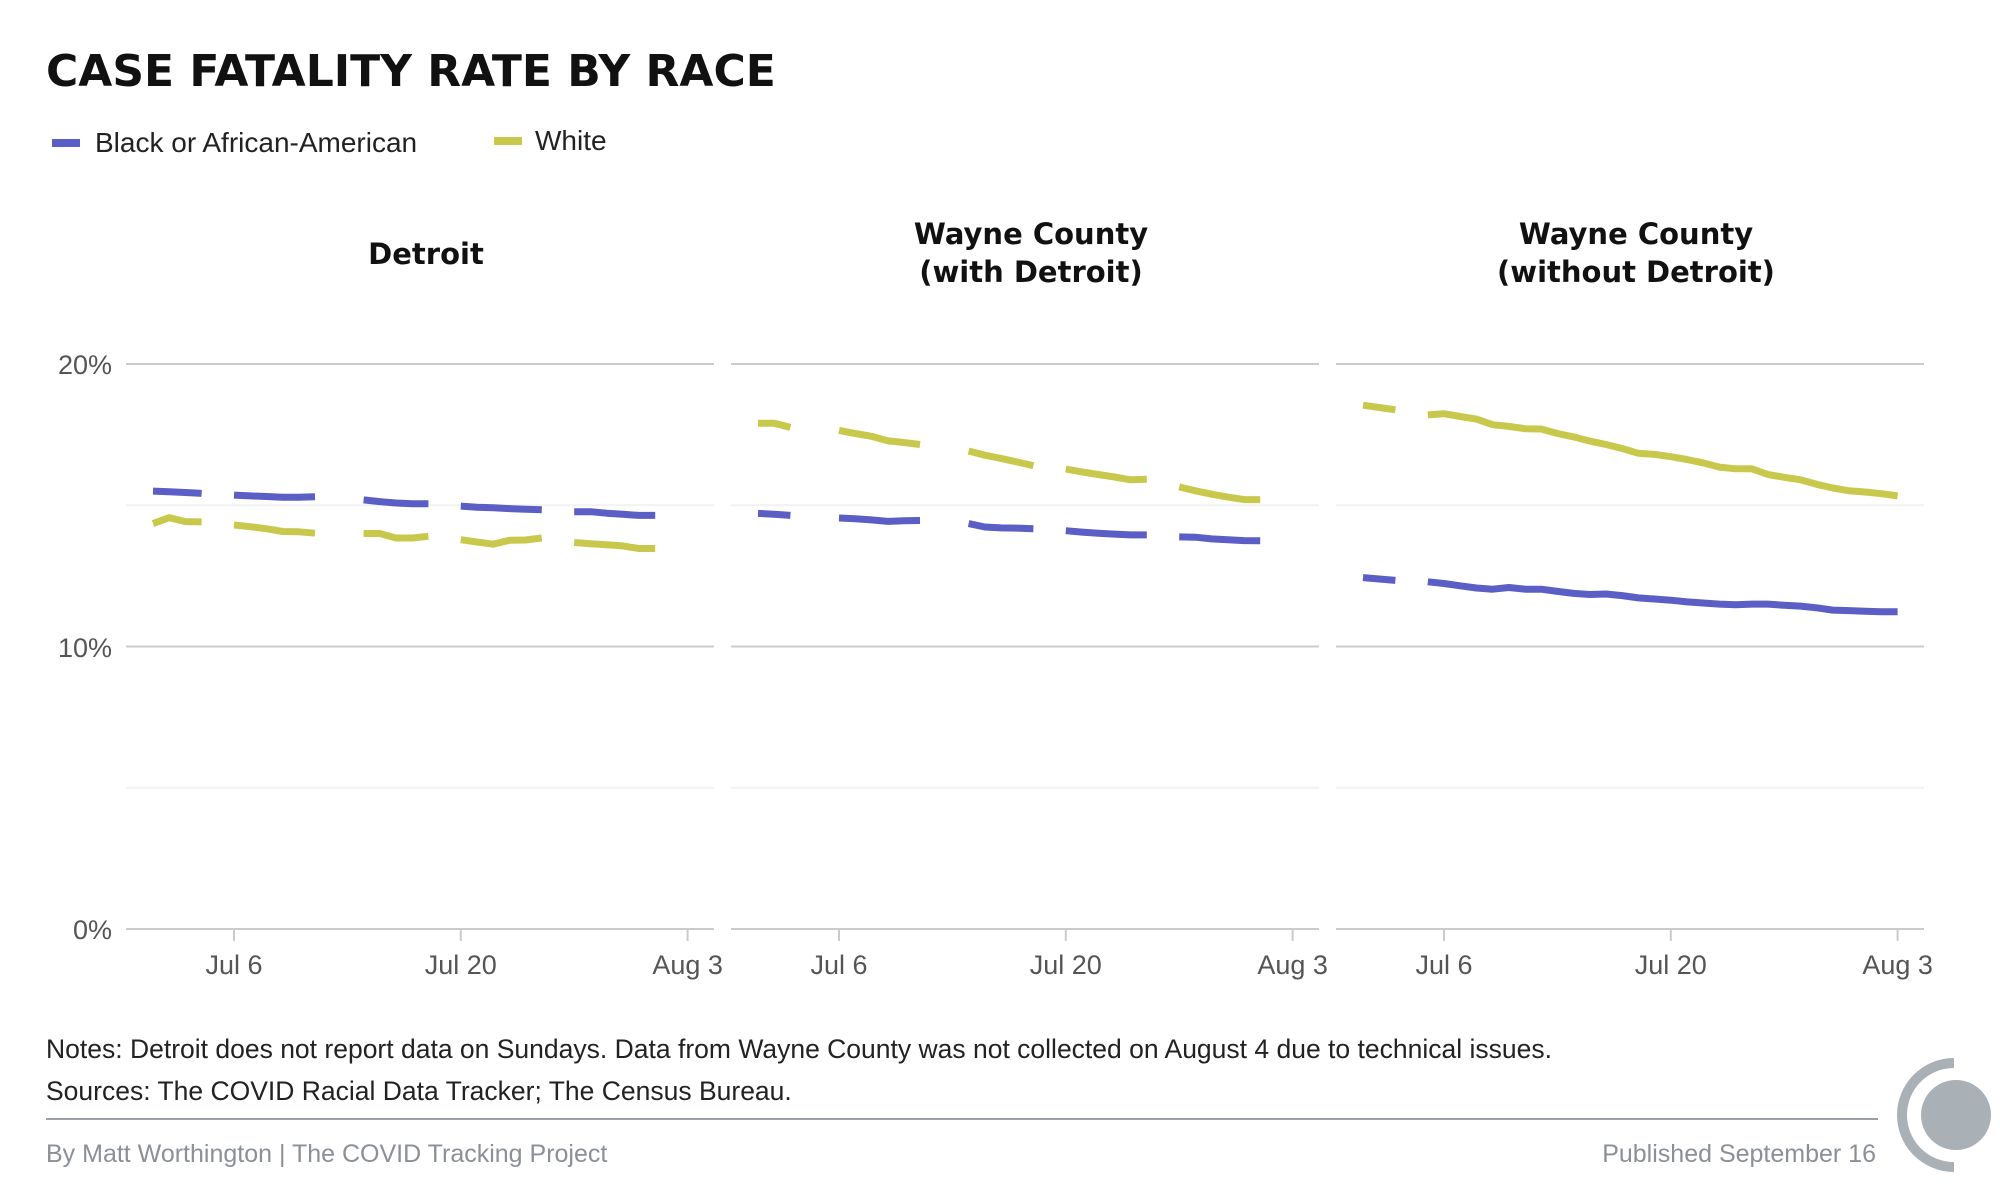 The height and width of the screenshot is (1192, 2000). I want to click on panel-title: Detroit, so click(426, 254).